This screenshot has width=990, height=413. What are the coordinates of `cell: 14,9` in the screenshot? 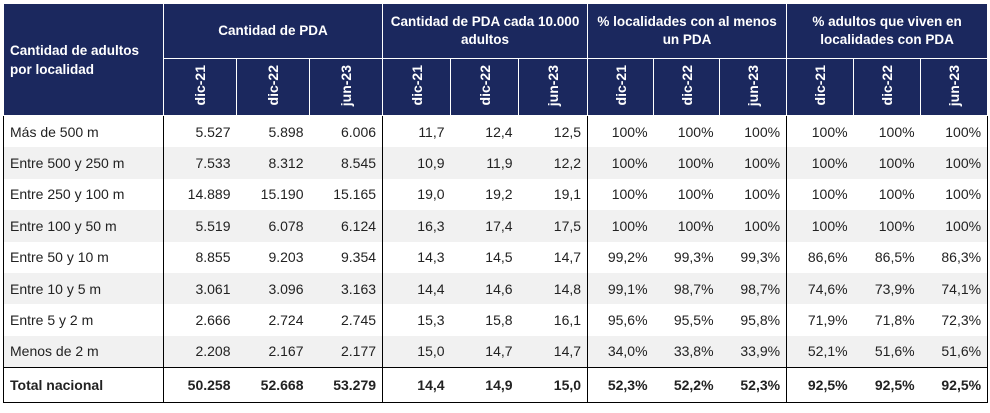 It's located at (484, 385).